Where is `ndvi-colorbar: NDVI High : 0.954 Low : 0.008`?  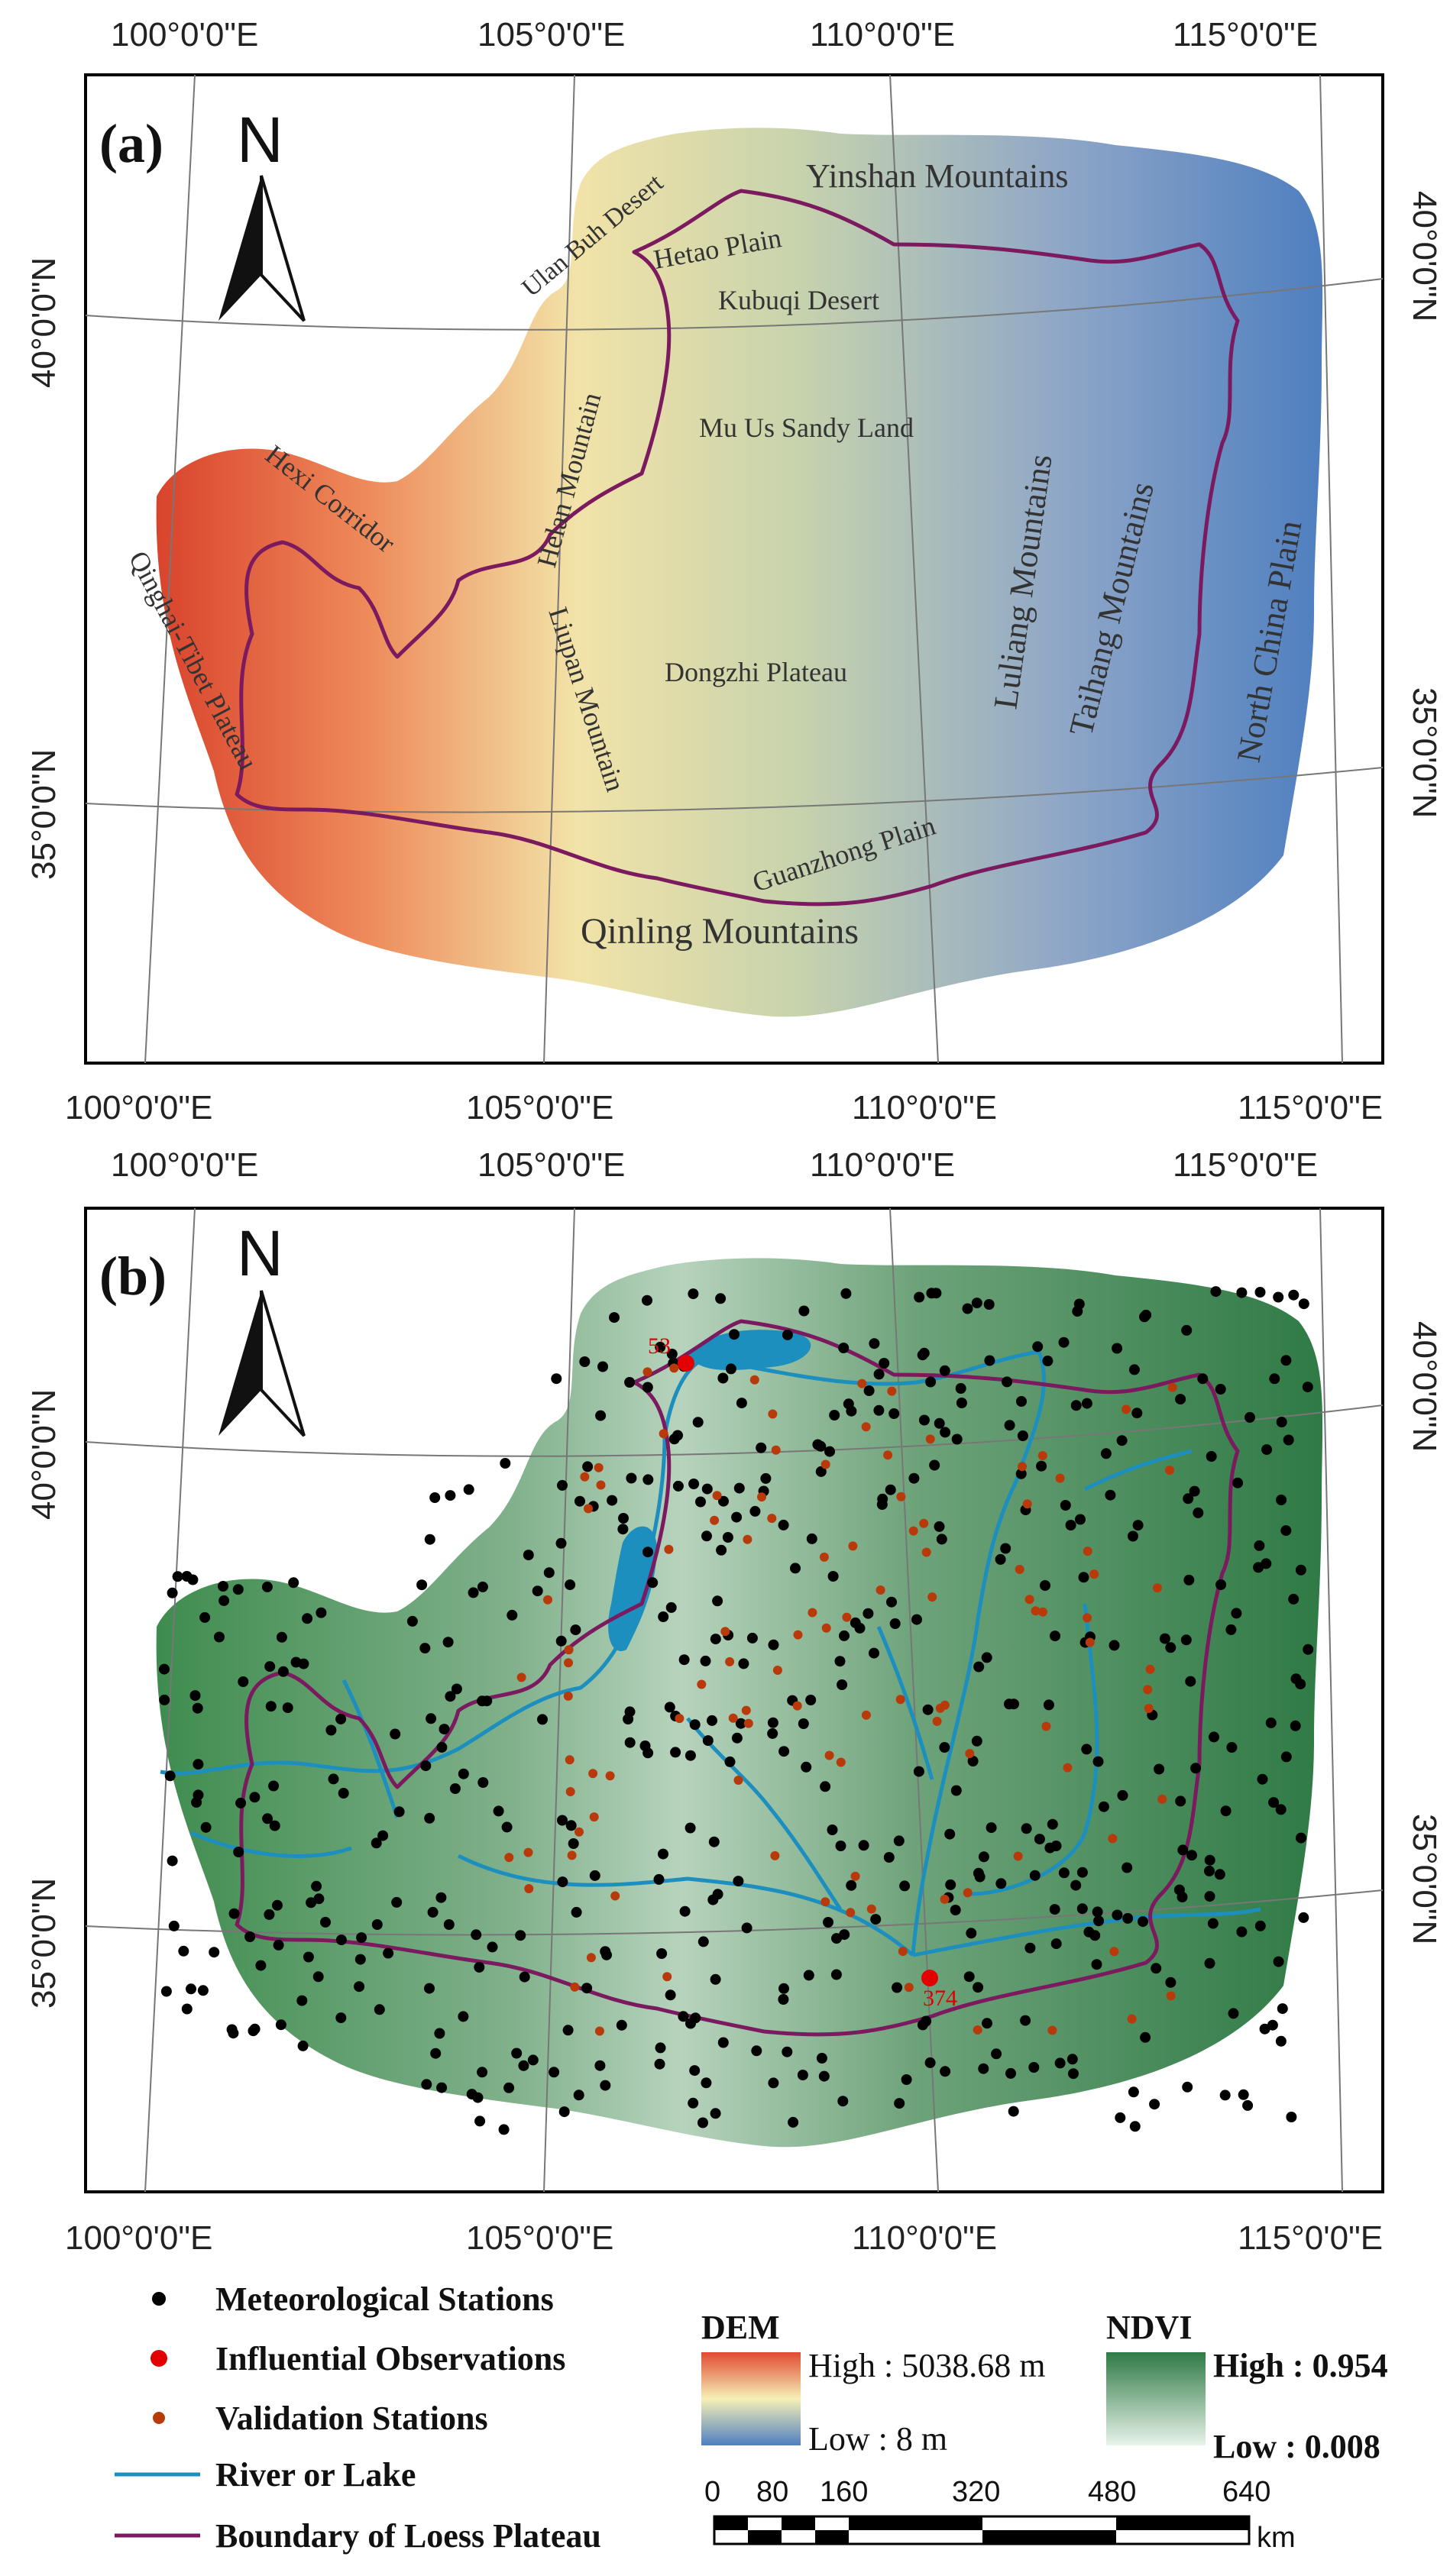 ndvi-colorbar: NDVI High : 0.954 Low : 0.008 is located at coordinates (1247, 2387).